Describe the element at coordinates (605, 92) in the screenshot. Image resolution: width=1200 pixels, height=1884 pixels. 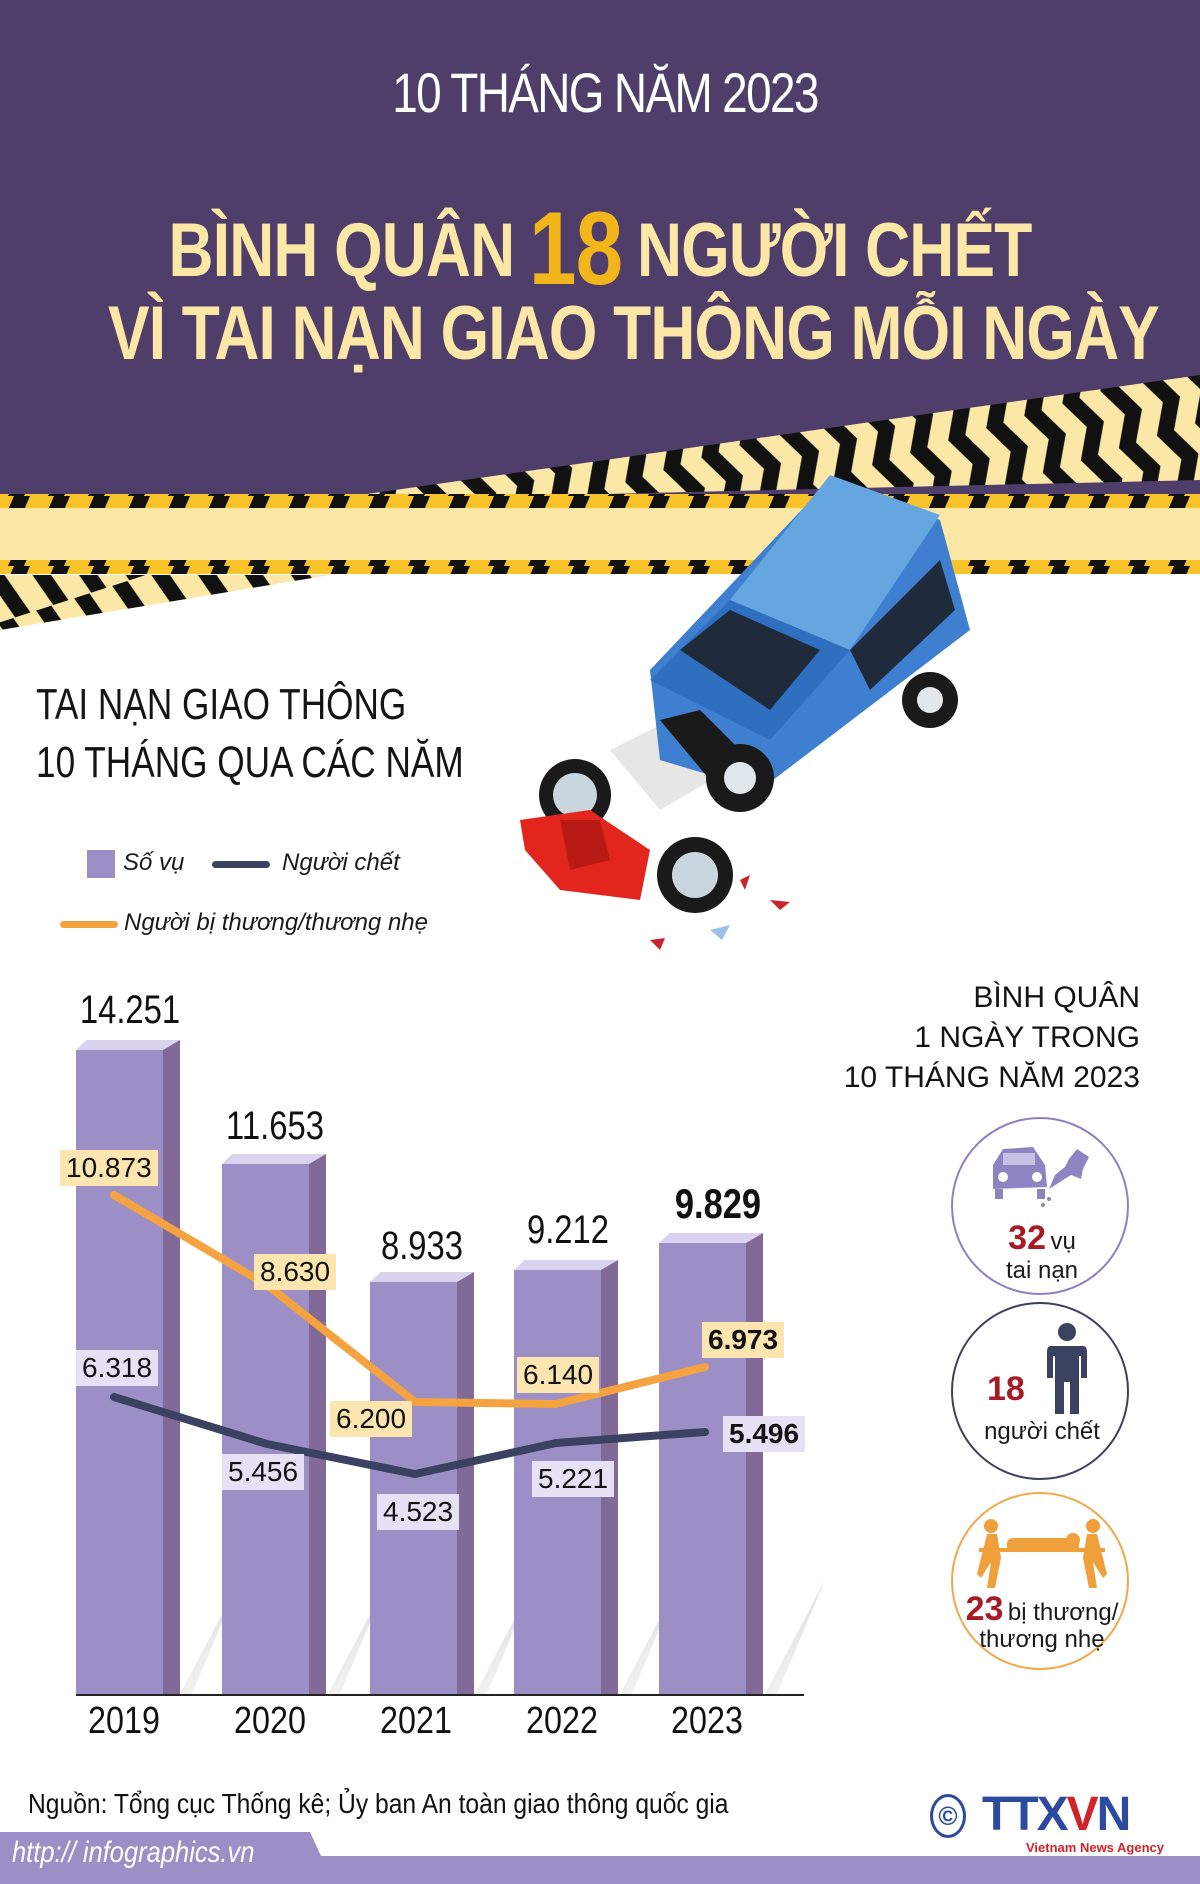
I see `header-kicker: 10 THÁNG NĂM 2023` at that location.